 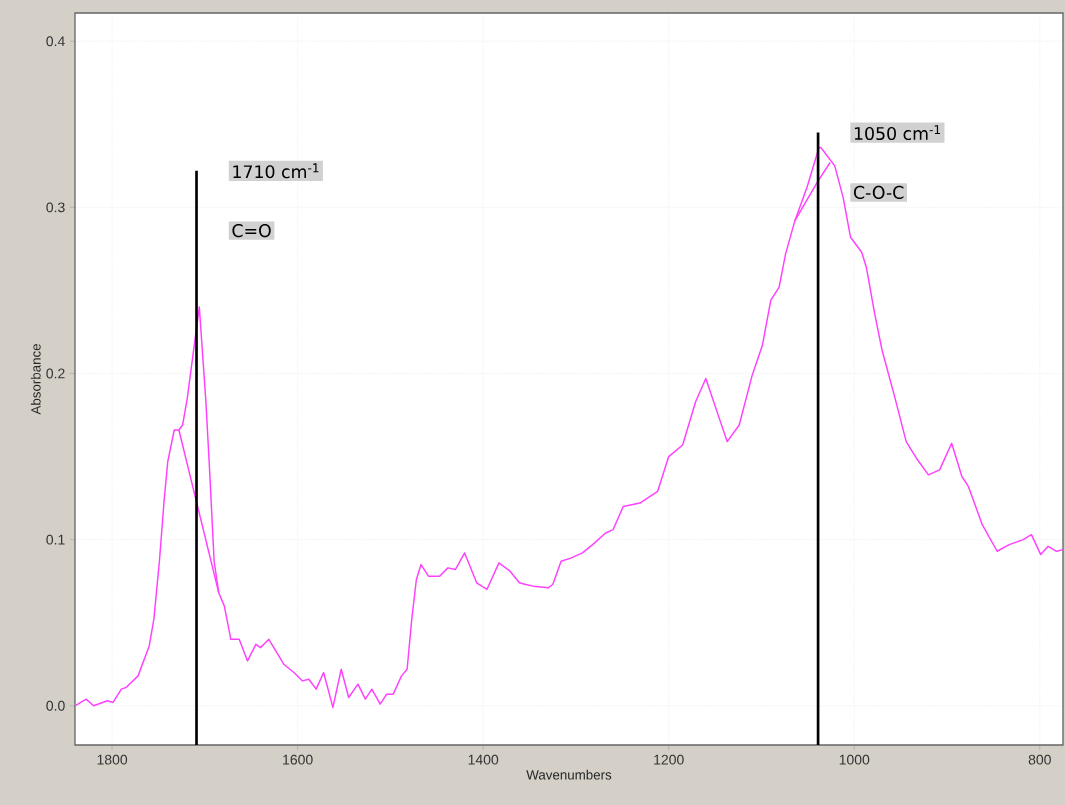 I want to click on y-tick-label: 0.2, so click(x=55, y=373).